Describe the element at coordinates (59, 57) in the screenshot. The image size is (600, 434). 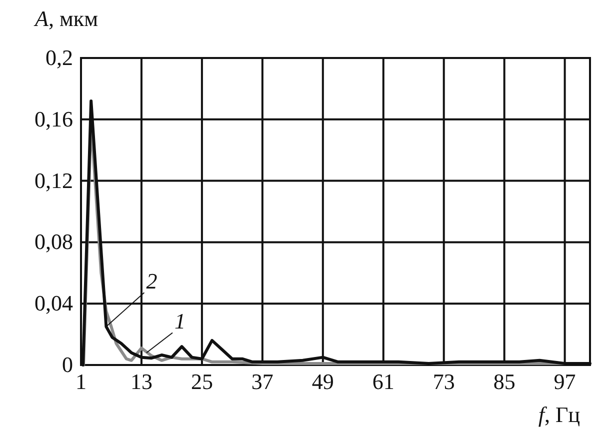
I see `y-tick-label: 0,2` at that location.